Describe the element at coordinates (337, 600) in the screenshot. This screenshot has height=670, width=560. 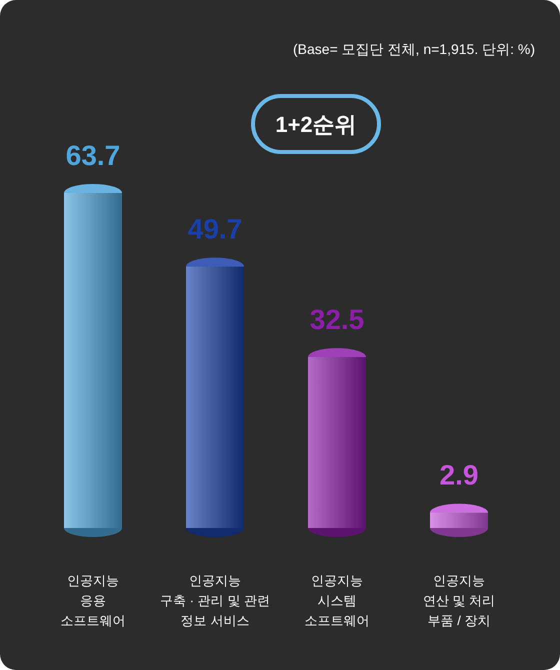
I see `category-label: 인공지능 시스템 소프트웨어` at that location.